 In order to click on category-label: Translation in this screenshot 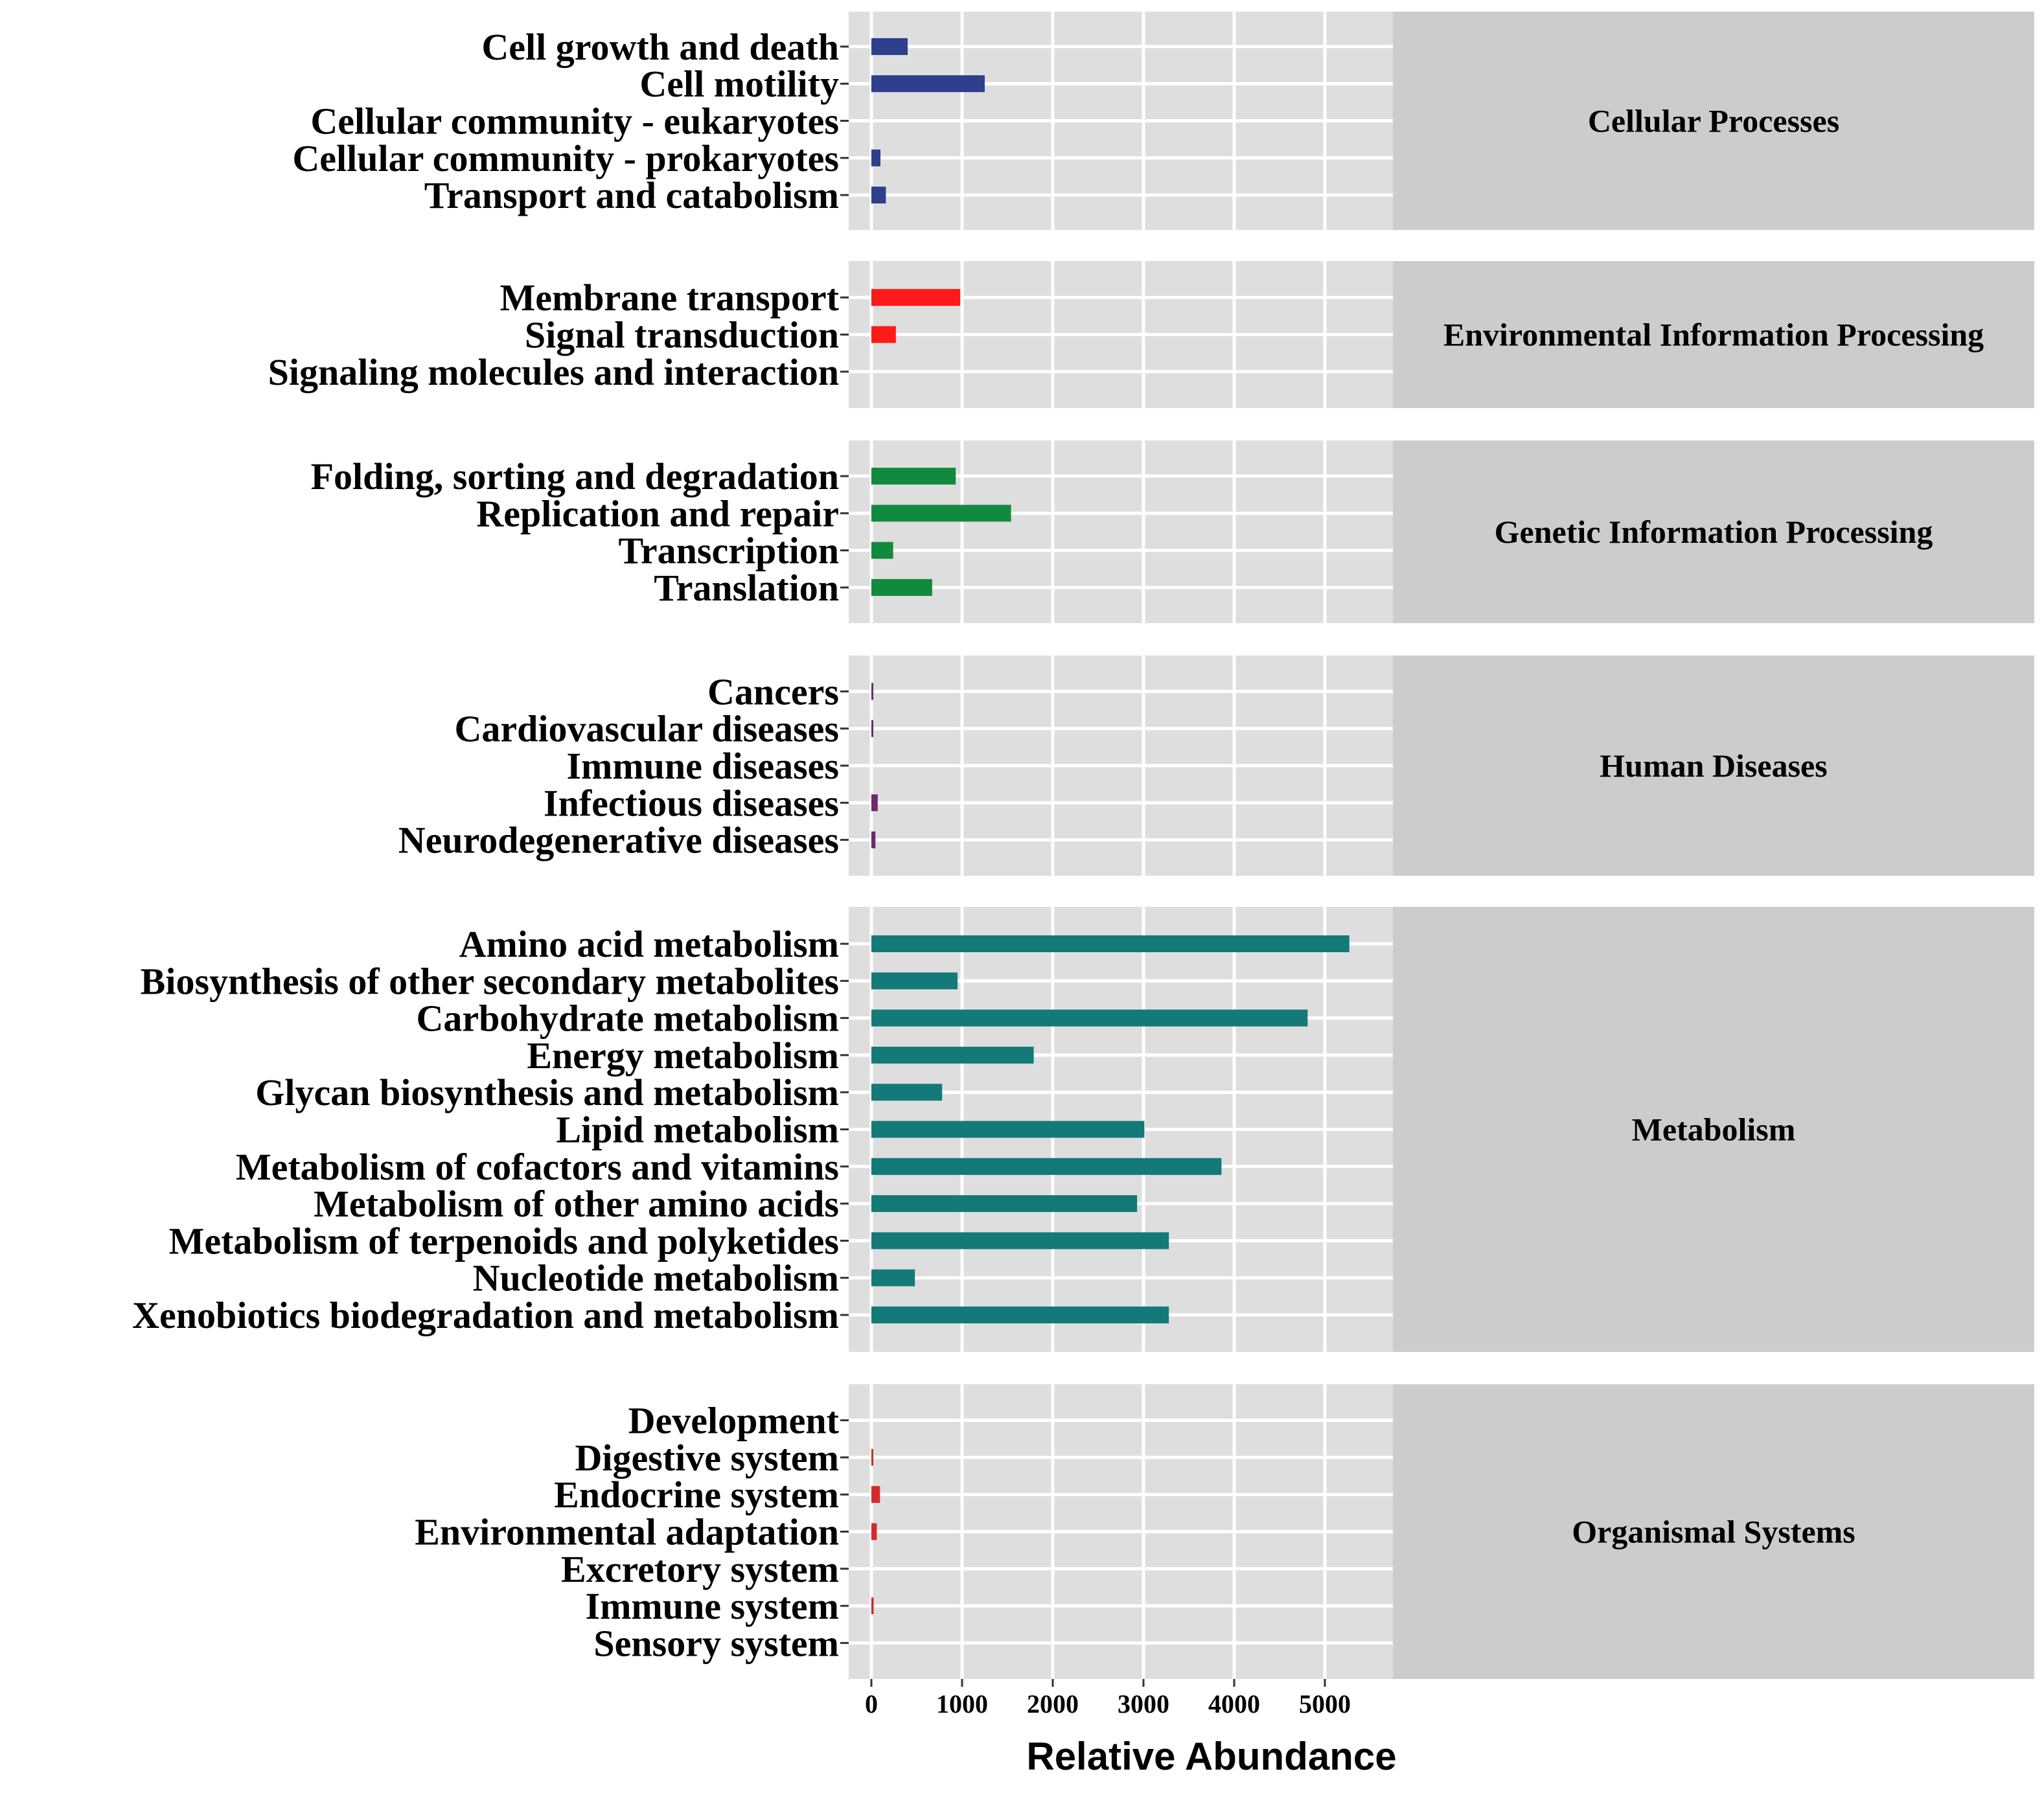, I will do `click(747, 588)`.